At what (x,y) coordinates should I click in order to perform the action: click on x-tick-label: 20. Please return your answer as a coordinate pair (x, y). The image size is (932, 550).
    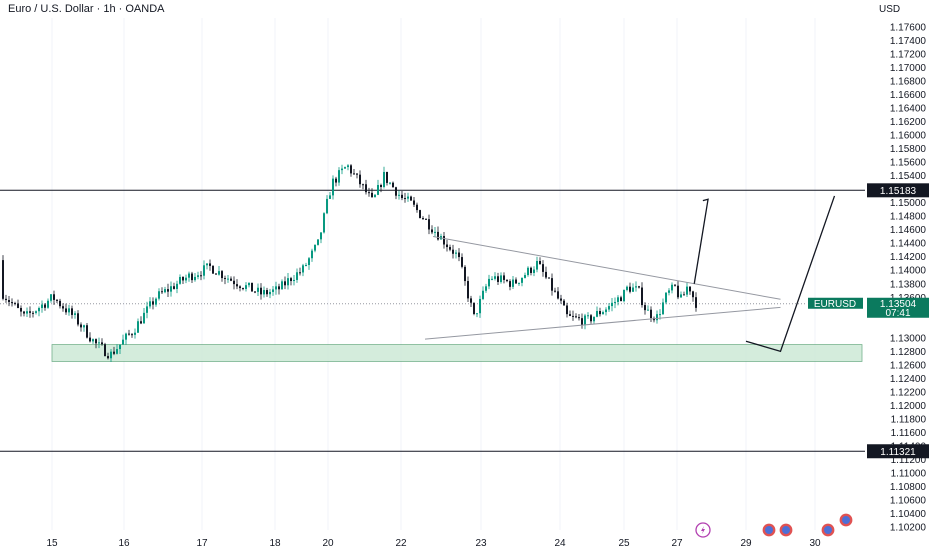
    Looking at the image, I should click on (328, 543).